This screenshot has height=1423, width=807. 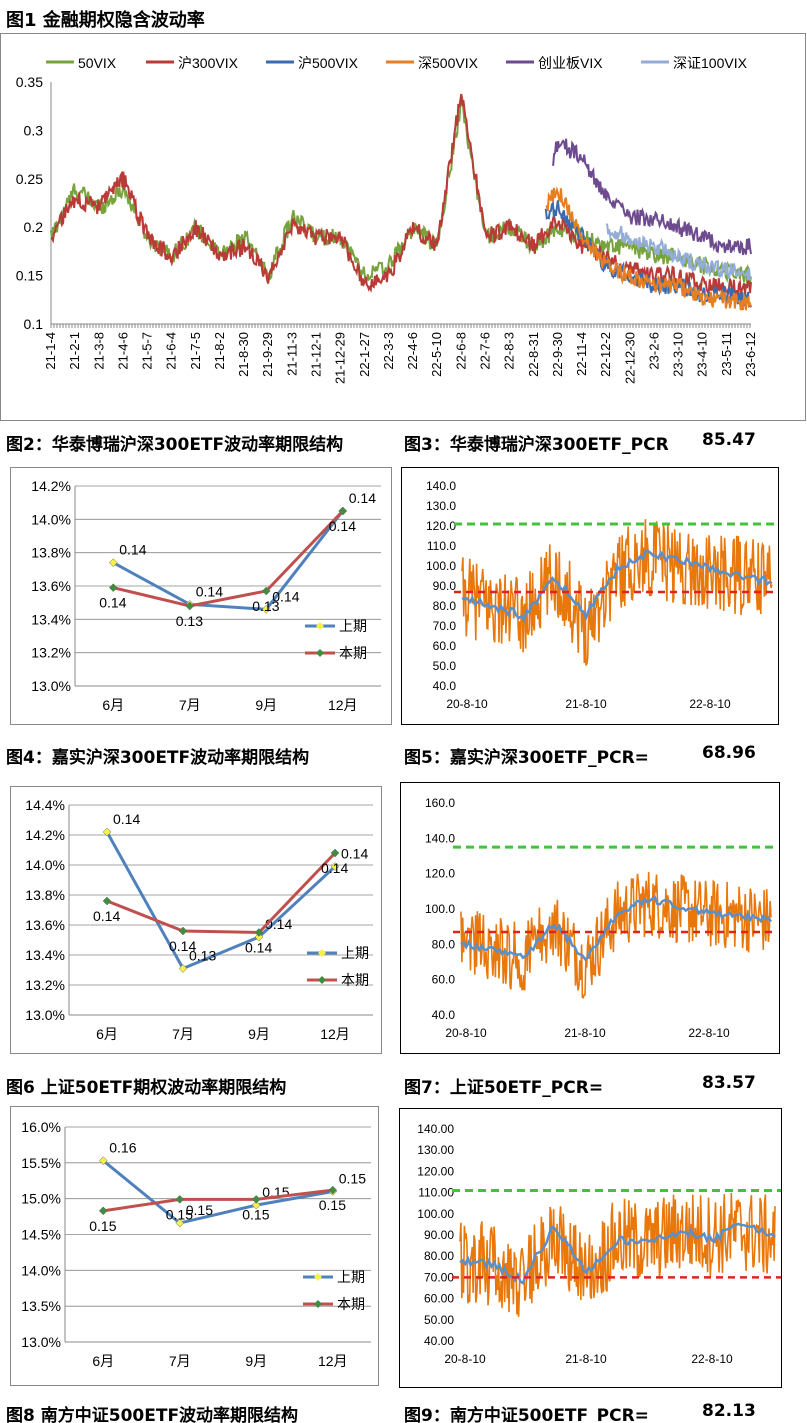 What do you see at coordinates (41, 1163) in the screenshot?
I see `fig6-y-tick-label: 15.5%` at bounding box center [41, 1163].